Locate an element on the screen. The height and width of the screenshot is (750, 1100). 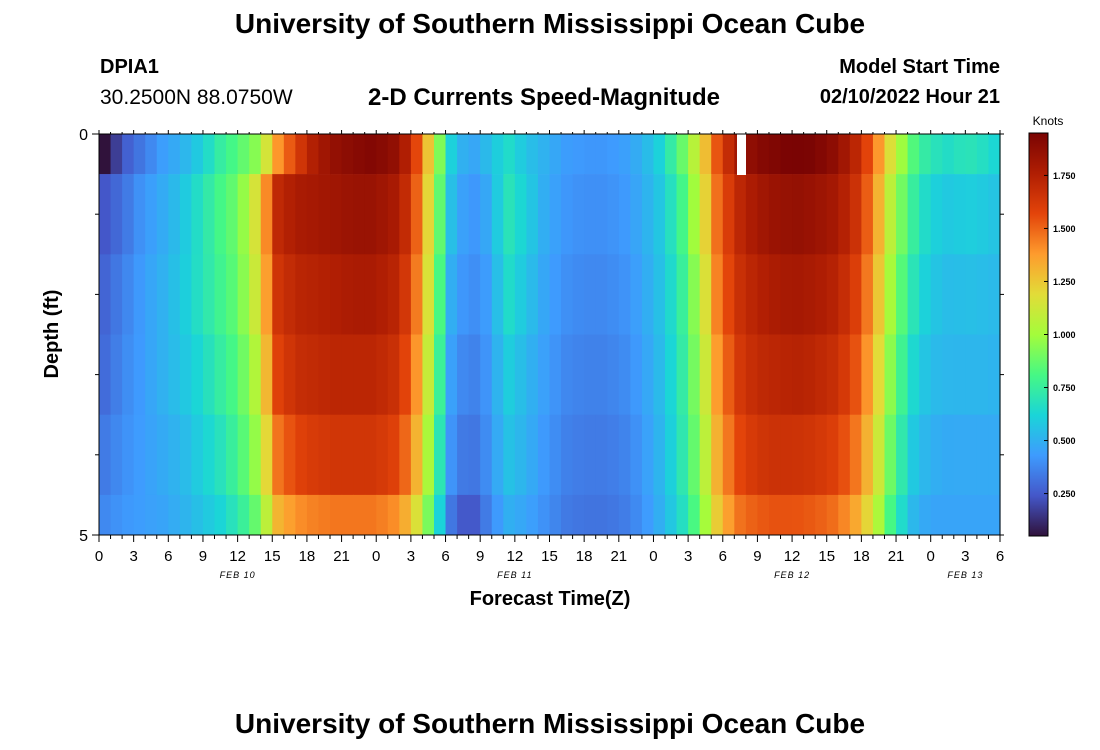
x-tick-label: 18 is located at coordinates (584, 556).